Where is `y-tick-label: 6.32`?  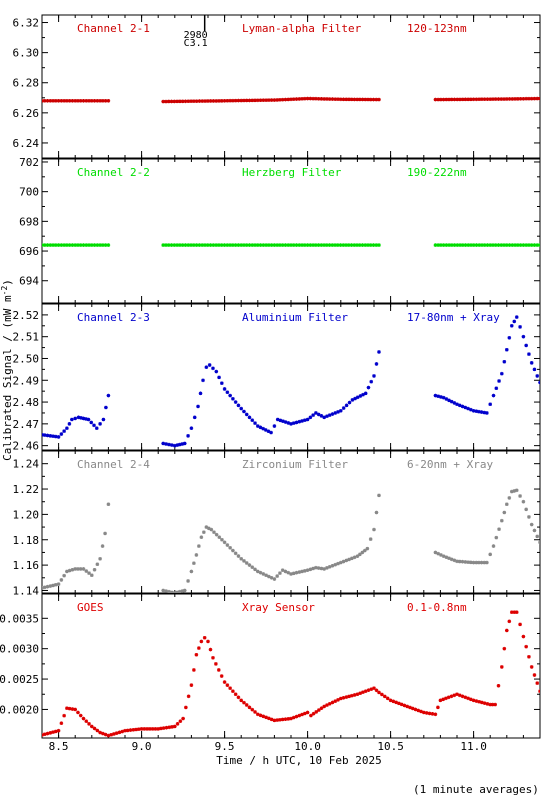
y-tick-label: 6.32 is located at coordinates (26, 23).